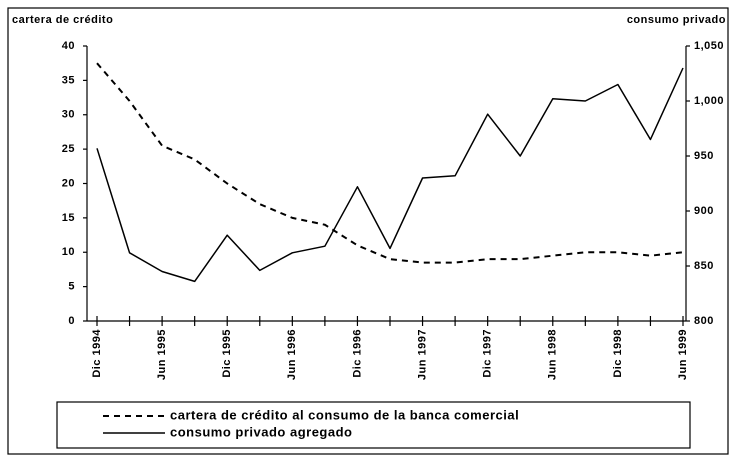 The image size is (730, 455). What do you see at coordinates (618, 353) in the screenshot?
I see `x-tick-label: Dic 1998` at bounding box center [618, 353].